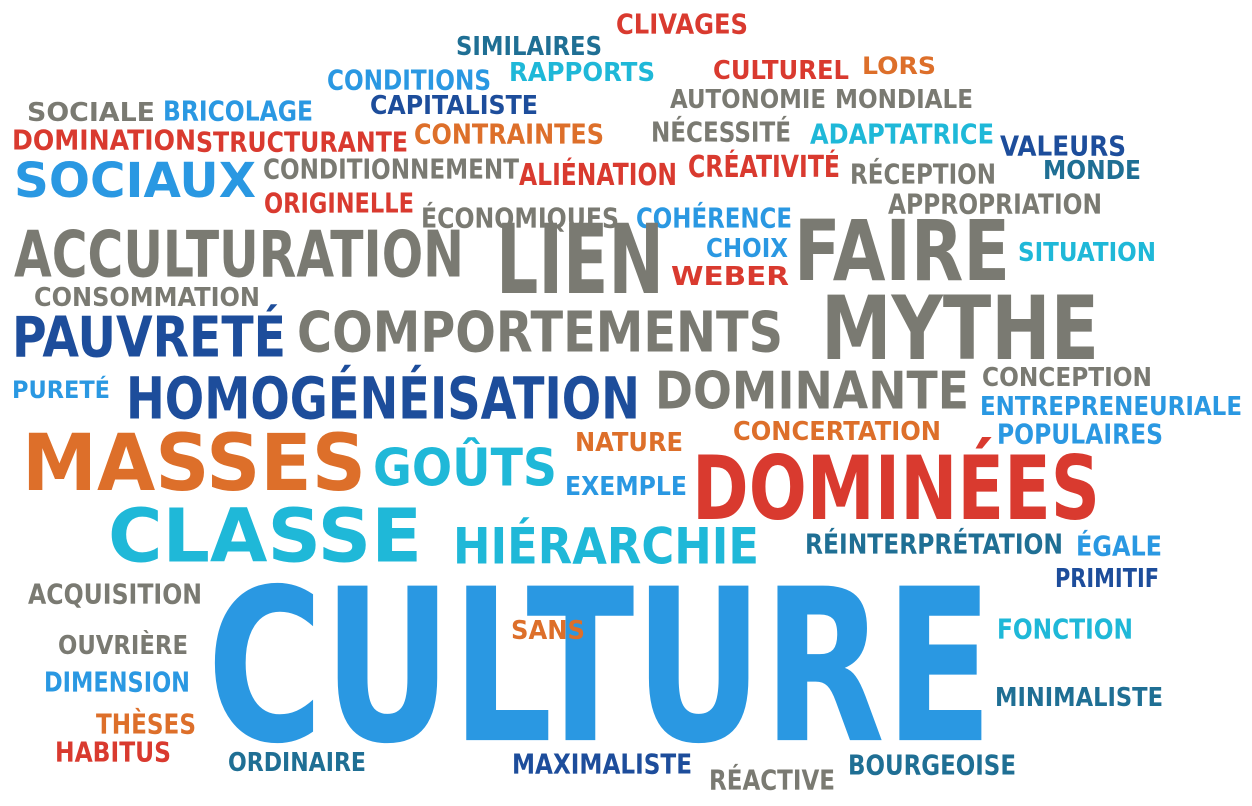  What do you see at coordinates (383, 398) in the screenshot?
I see `word-homogeneisation: HOMOGÉNÉISATION` at bounding box center [383, 398].